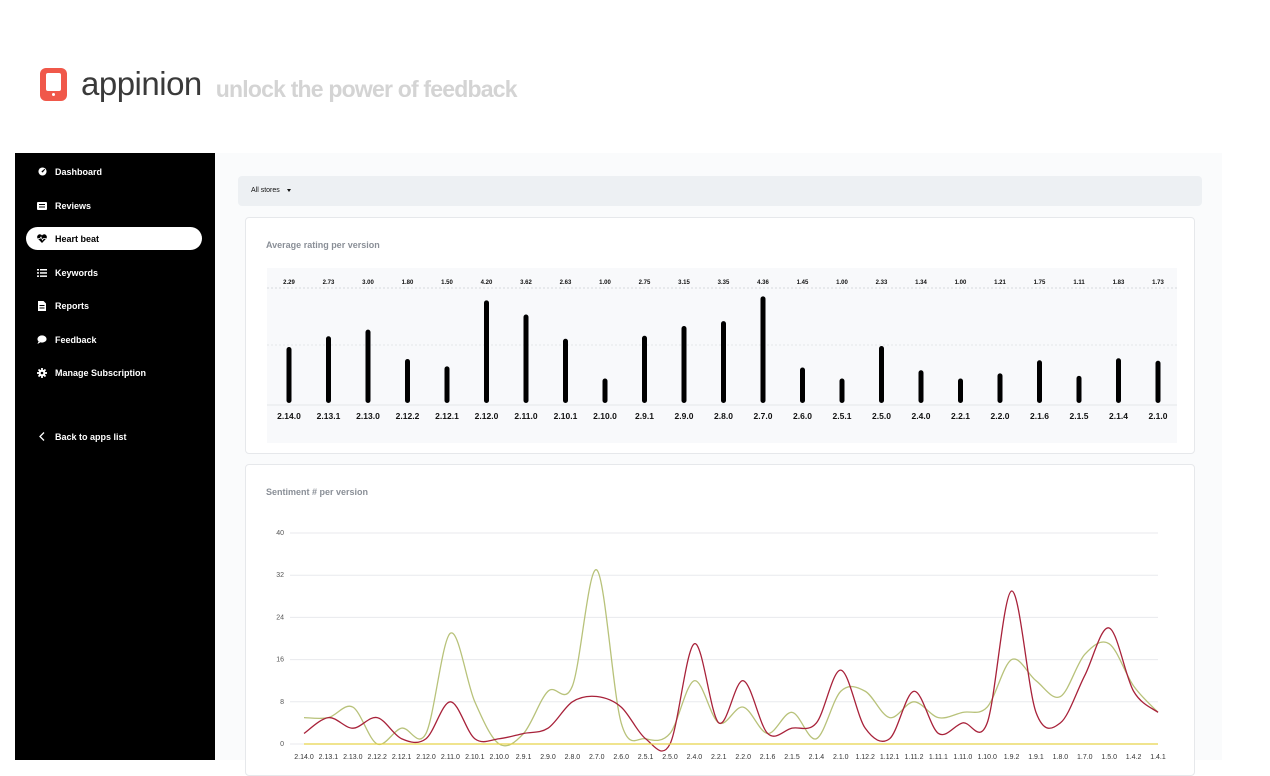 This screenshot has width=1270, height=776. I want to click on sidebar-item-heart-beat: Heart beat, so click(114, 238).